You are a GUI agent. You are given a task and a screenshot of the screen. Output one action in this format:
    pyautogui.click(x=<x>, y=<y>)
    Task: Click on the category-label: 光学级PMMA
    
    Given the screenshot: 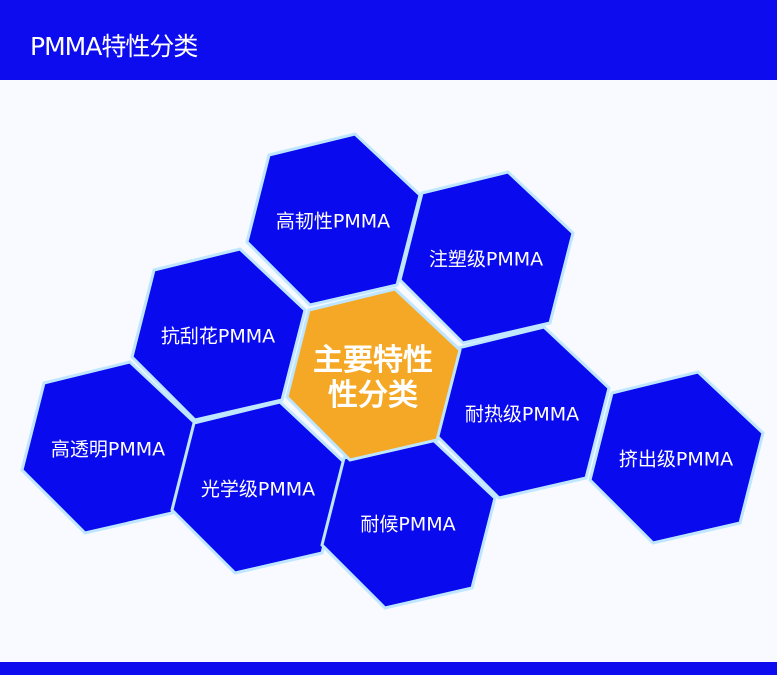 What is the action you would take?
    pyautogui.click(x=258, y=490)
    